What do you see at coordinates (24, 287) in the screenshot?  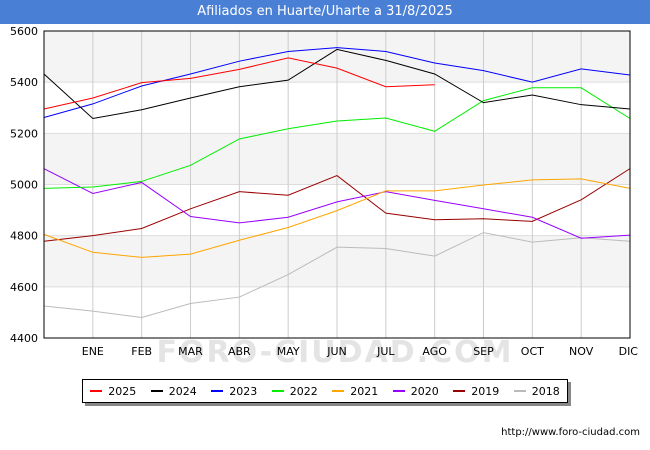 I see `y-tick-label: 4600` at bounding box center [24, 287].